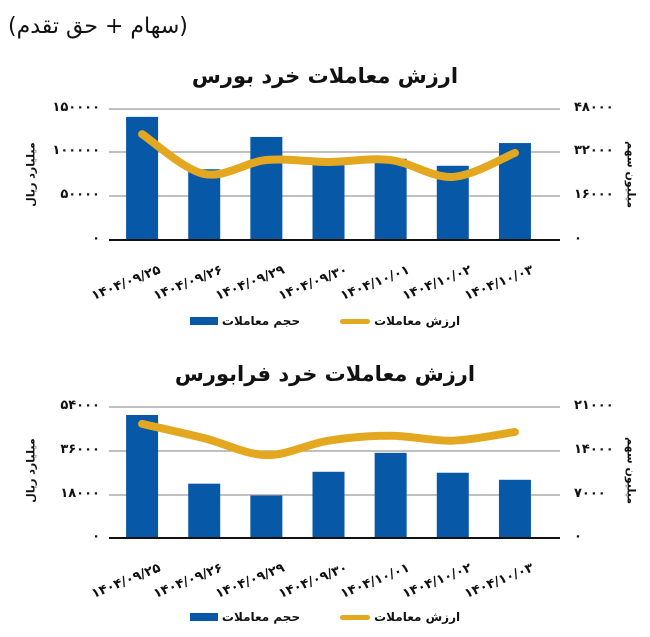 This screenshot has height=637, width=650. Describe the element at coordinates (80, 449) in the screenshot. I see `y-tick-label: ۳۶۰۰۰` at that location.